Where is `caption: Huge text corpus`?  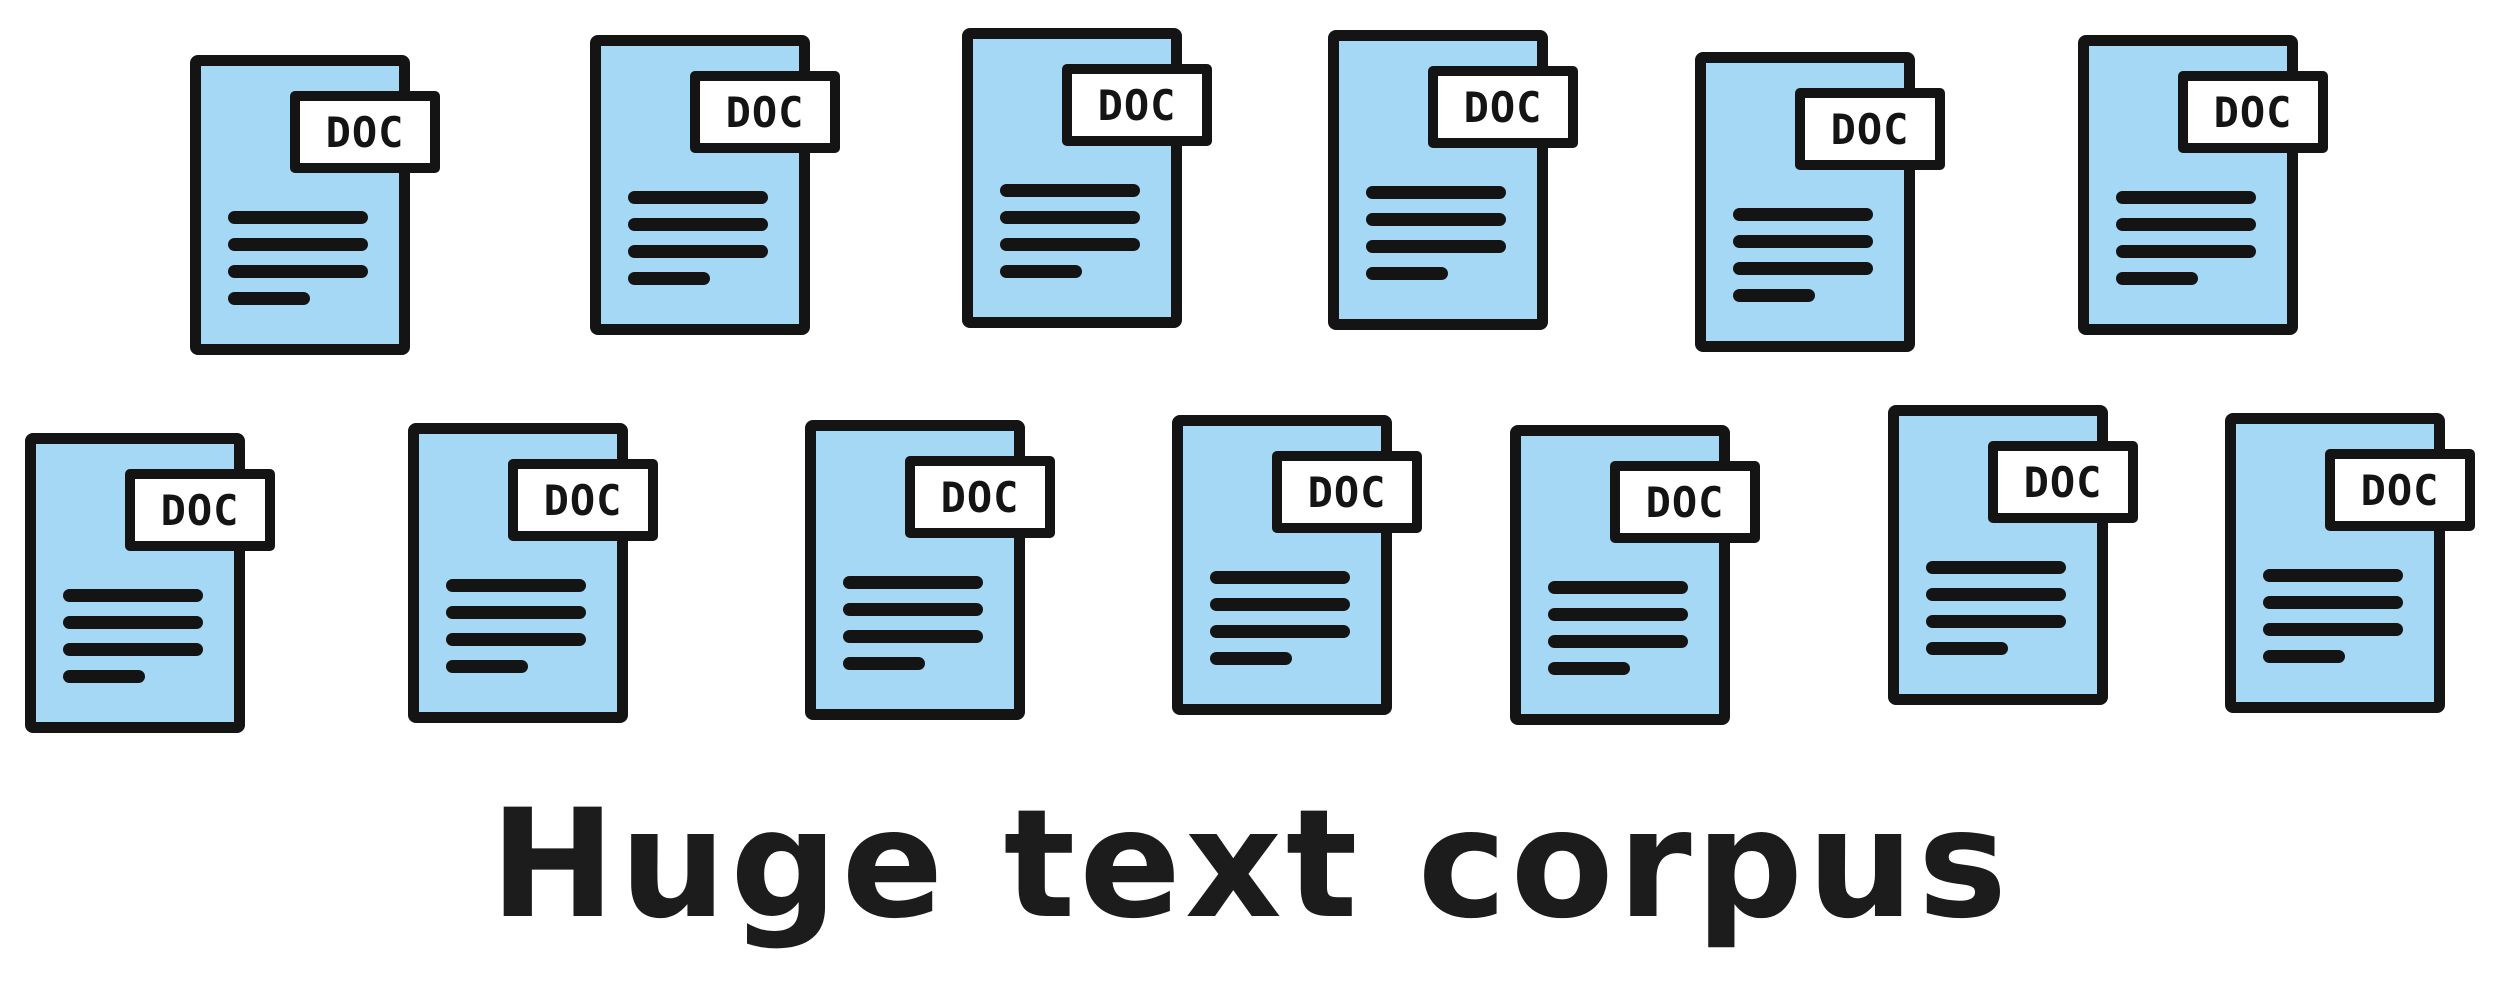
caption: Huge text corpus is located at coordinates (1250, 865).